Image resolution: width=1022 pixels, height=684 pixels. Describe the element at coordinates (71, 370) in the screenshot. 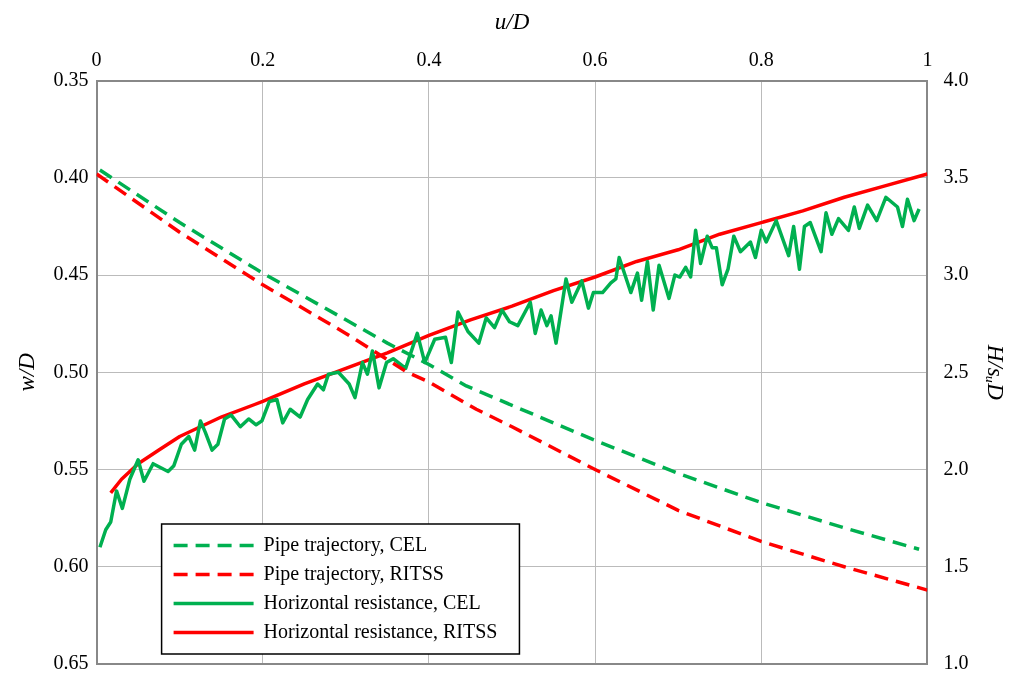

I see `y-tick-label: 0.50` at that location.